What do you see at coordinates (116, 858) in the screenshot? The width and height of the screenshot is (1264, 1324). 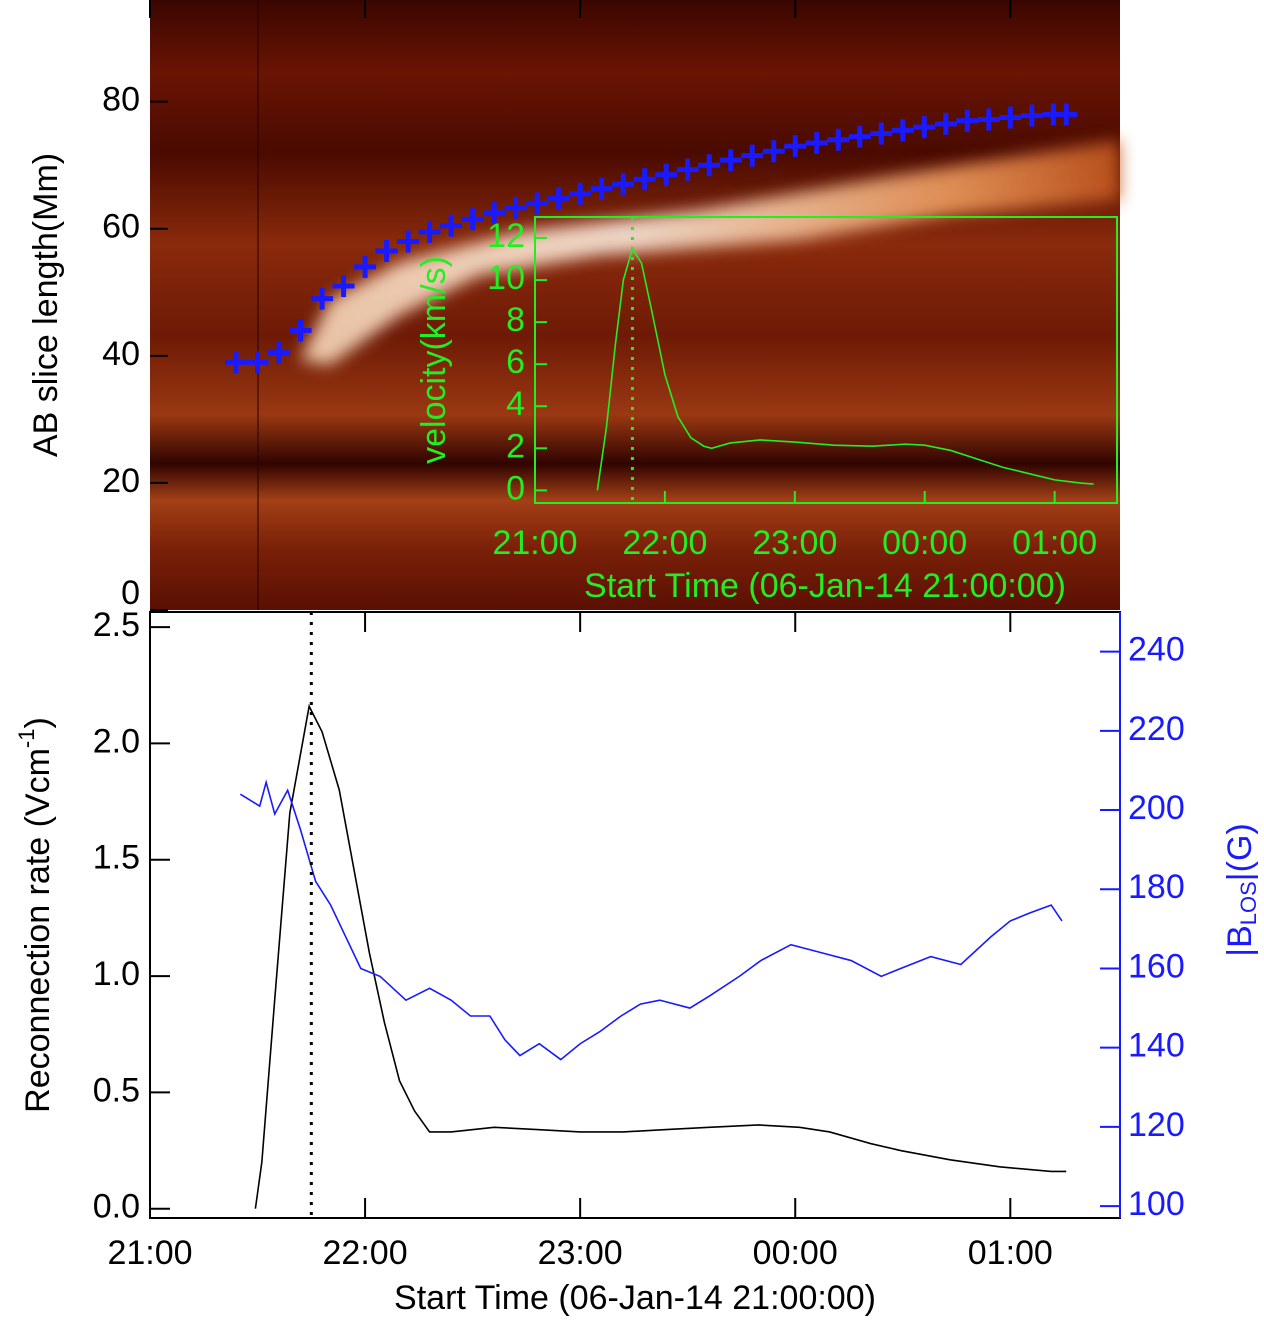 I see `y-tick-label: 1.5` at bounding box center [116, 858].